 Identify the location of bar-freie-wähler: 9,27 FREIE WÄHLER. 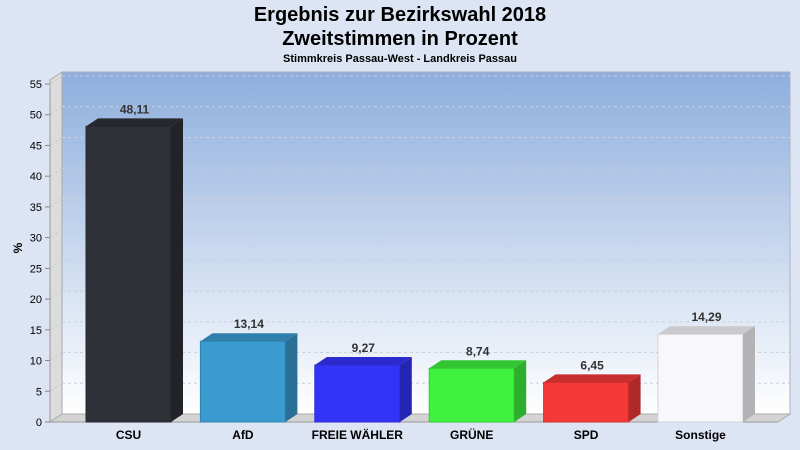
(362, 391).